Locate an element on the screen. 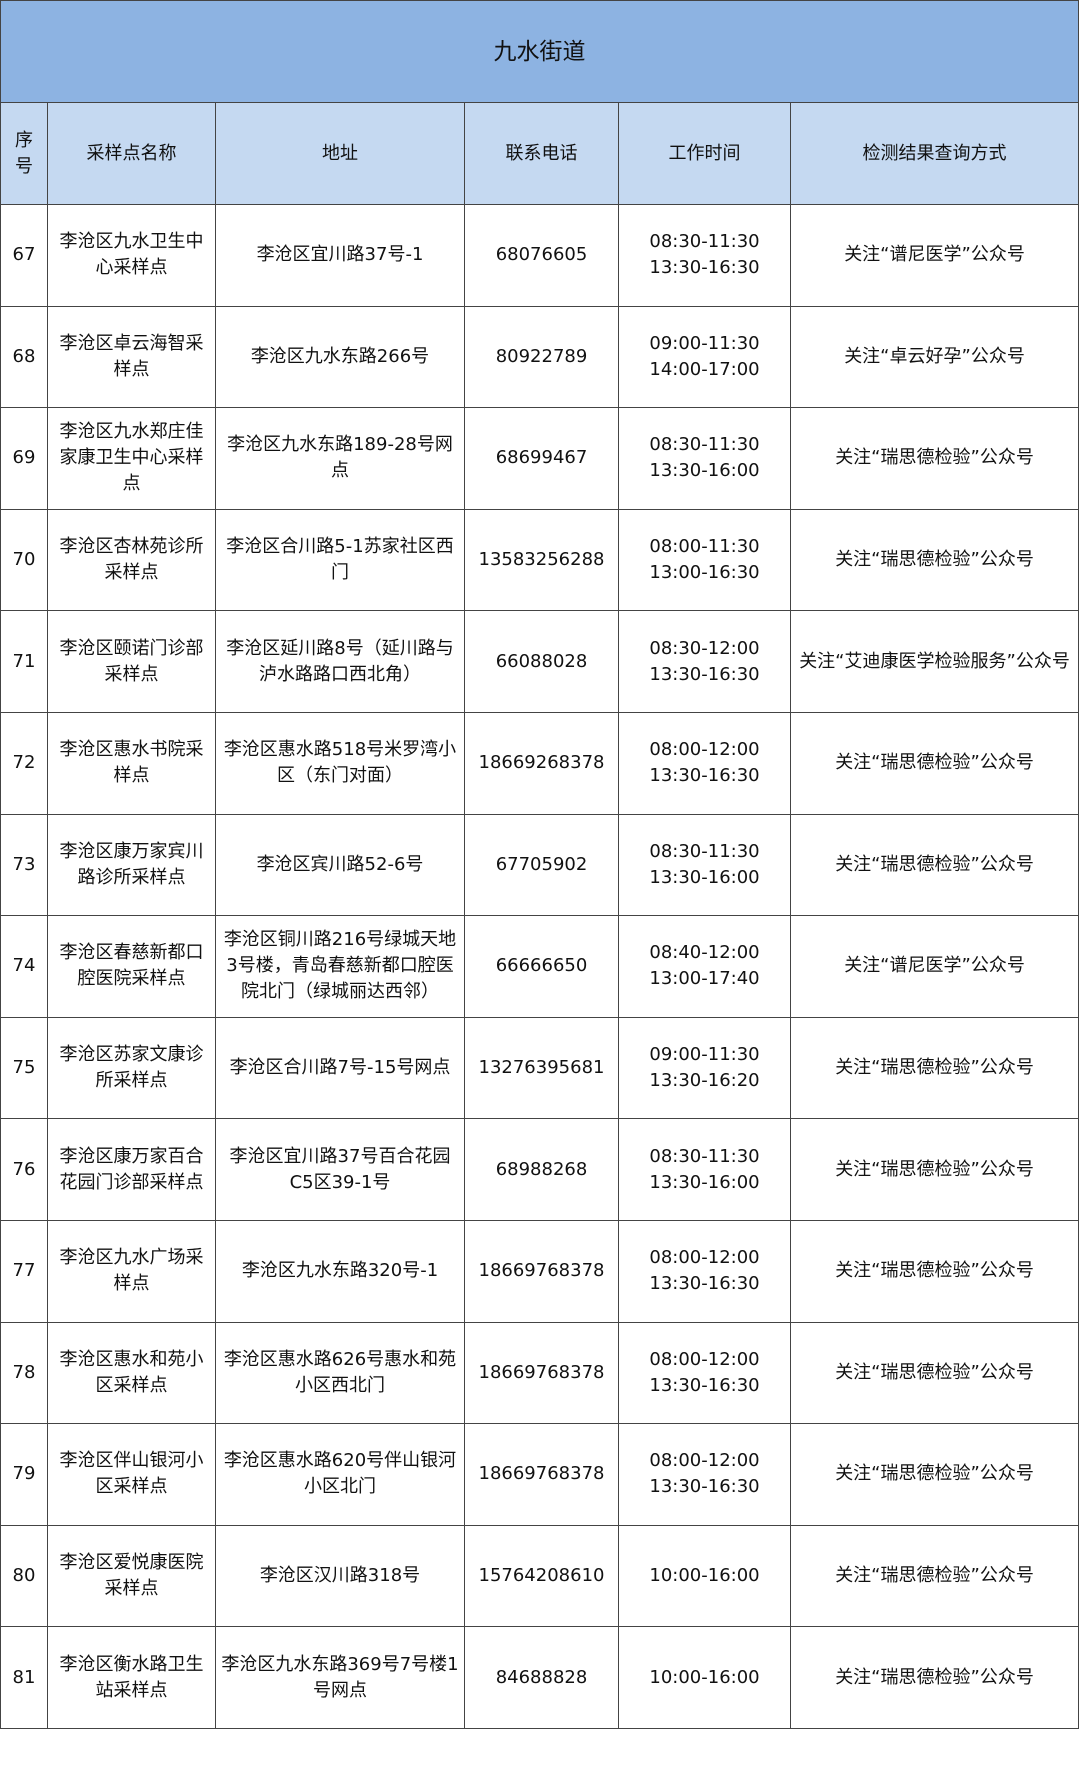 The width and height of the screenshot is (1080, 1766). phone-cell: 13276395681 is located at coordinates (541, 1068).